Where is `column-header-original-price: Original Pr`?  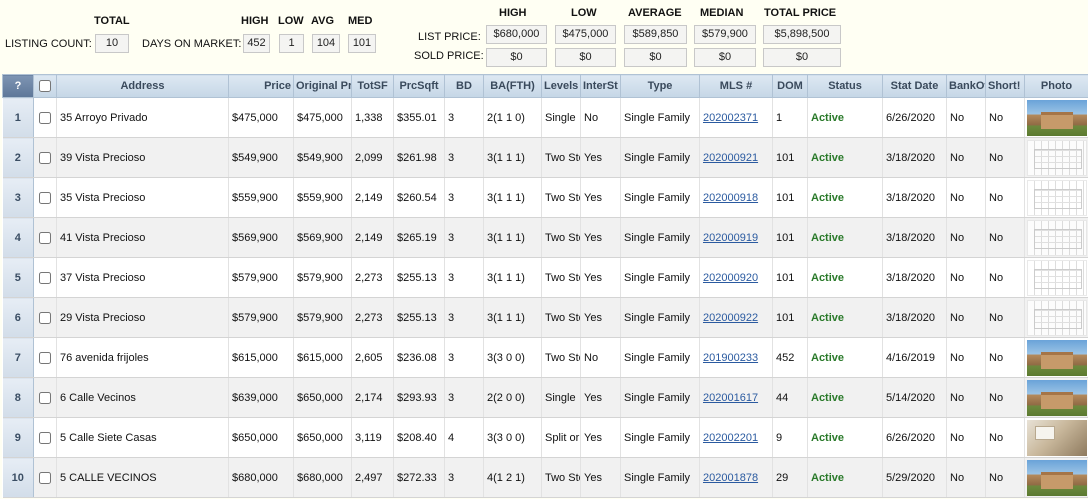 column-header-original-price: Original Pr is located at coordinates (322, 86).